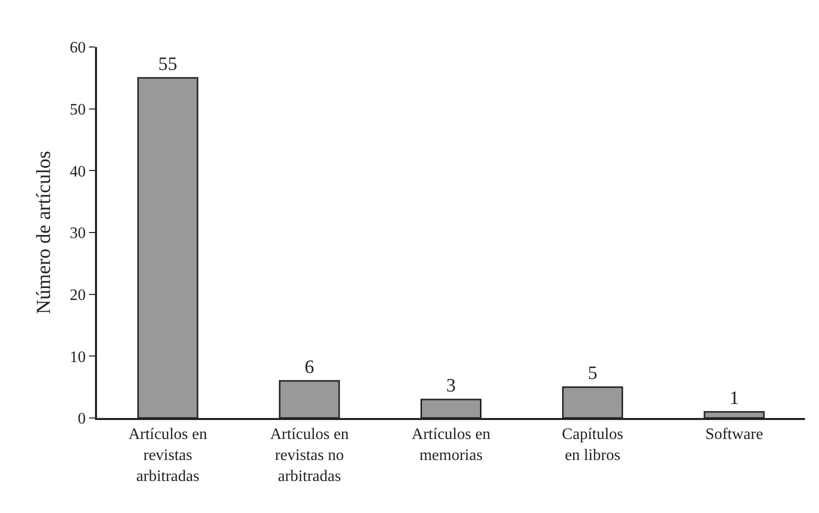  Describe the element at coordinates (78, 233) in the screenshot. I see `y-tick-label: 30` at that location.